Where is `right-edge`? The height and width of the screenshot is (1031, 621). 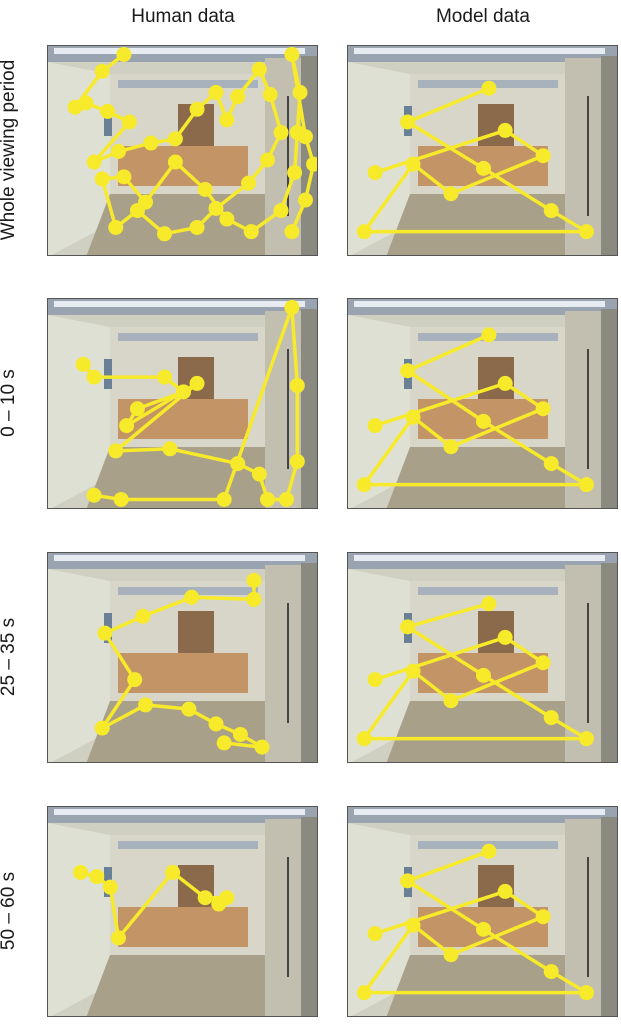
right-edge is located at coordinates (309, 408).